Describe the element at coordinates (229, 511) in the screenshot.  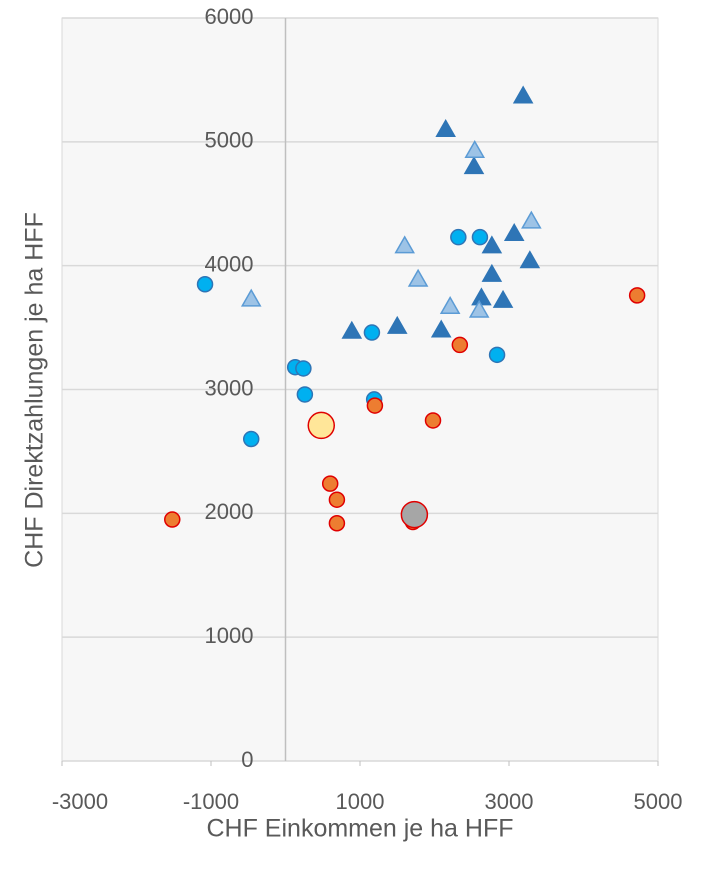
I see `y-tick-label: 2000` at that location.